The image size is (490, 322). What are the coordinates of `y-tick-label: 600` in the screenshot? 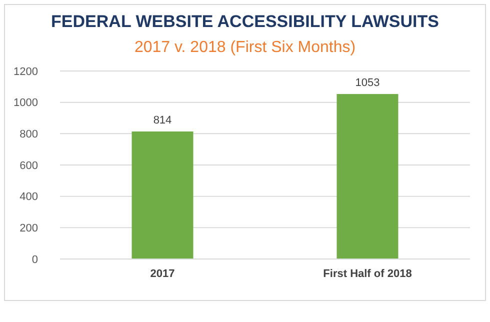 It's located at (29, 166).